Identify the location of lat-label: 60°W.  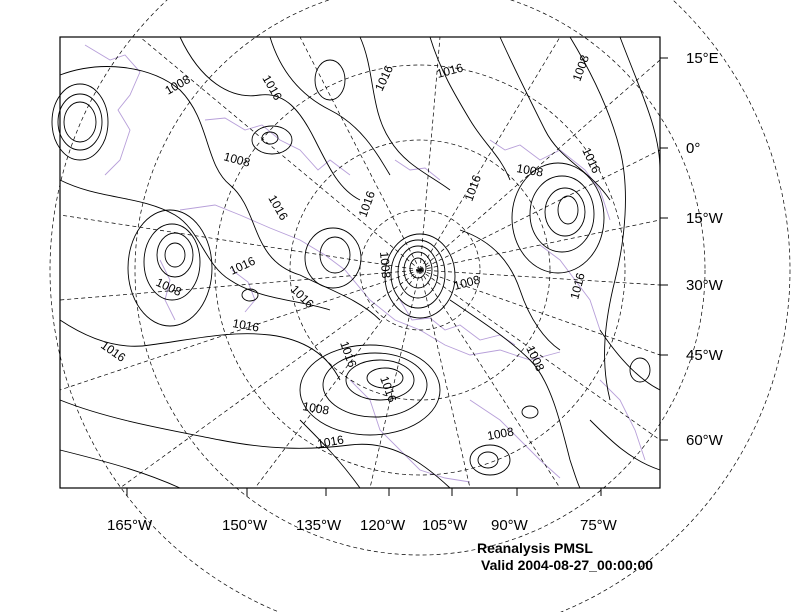
(705, 440).